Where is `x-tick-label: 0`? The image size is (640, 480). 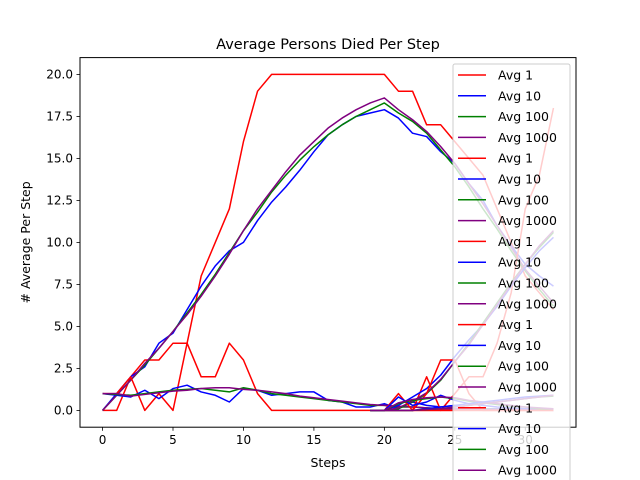
x-tick-label: 0 is located at coordinates (103, 440).